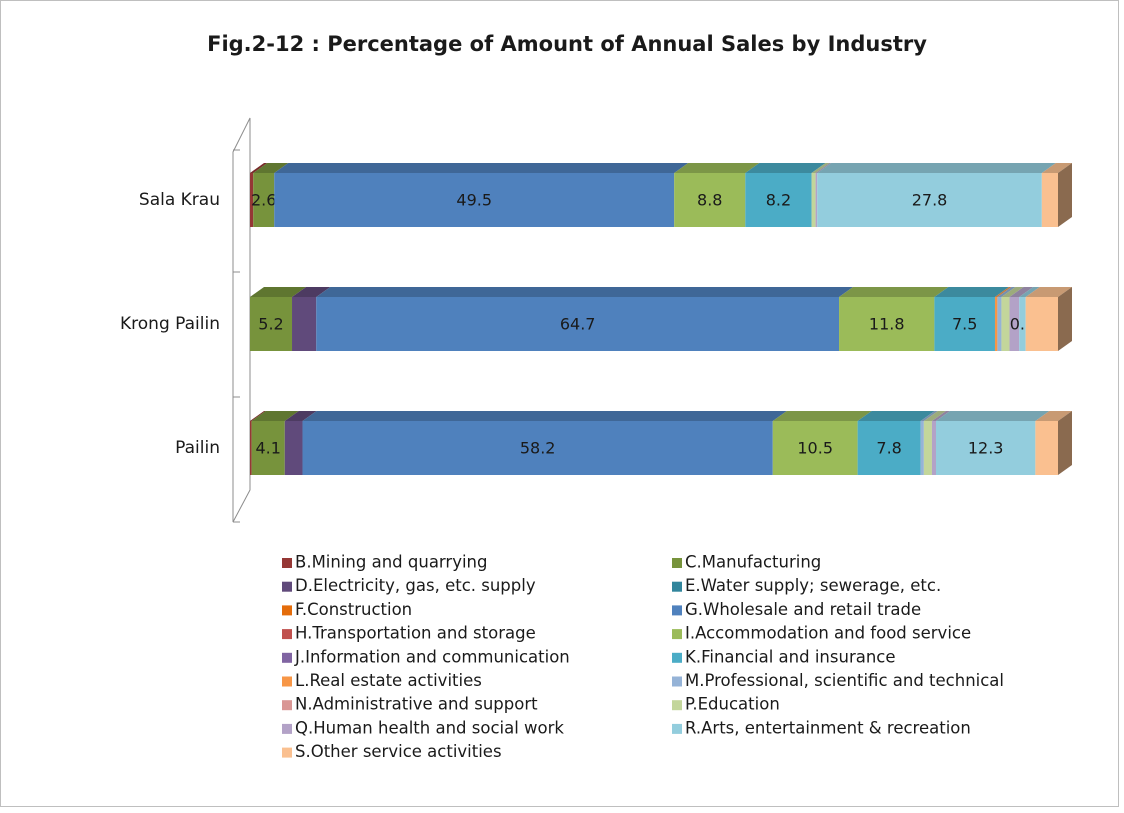 The image size is (1124, 813). I want to click on legend-label: J.Information and communication, so click(432, 656).